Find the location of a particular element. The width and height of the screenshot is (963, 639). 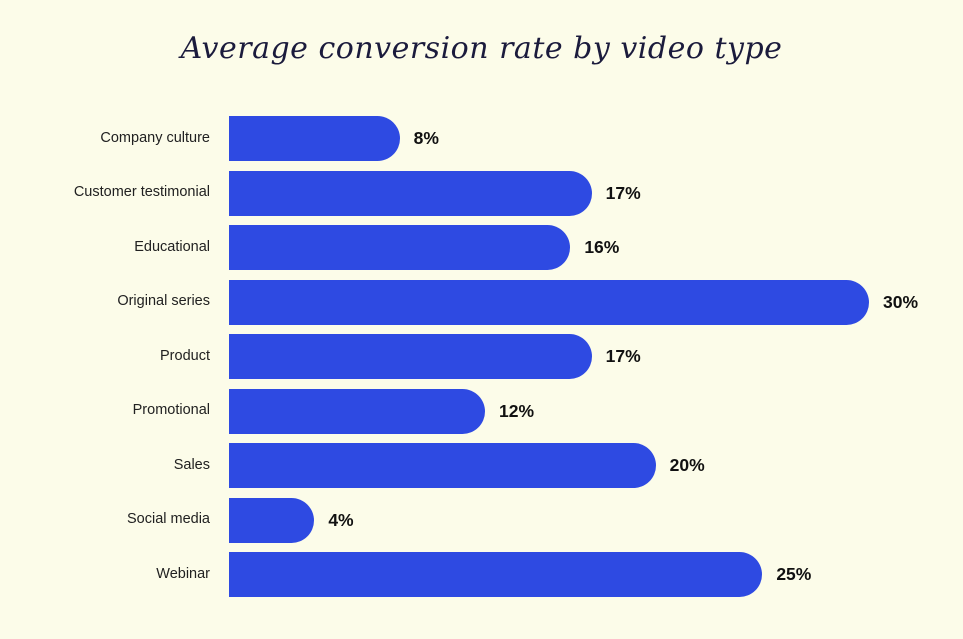

value-label: 8% is located at coordinates (426, 138).